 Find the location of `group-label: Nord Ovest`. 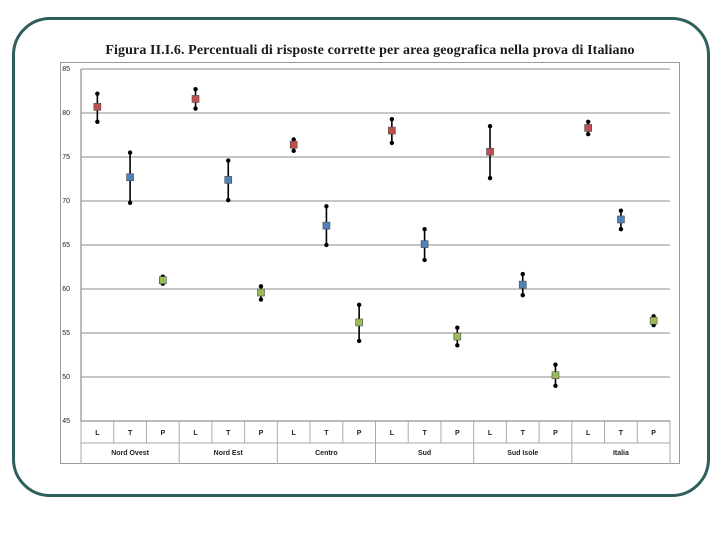

group-label: Nord Ovest is located at coordinates (130, 453).